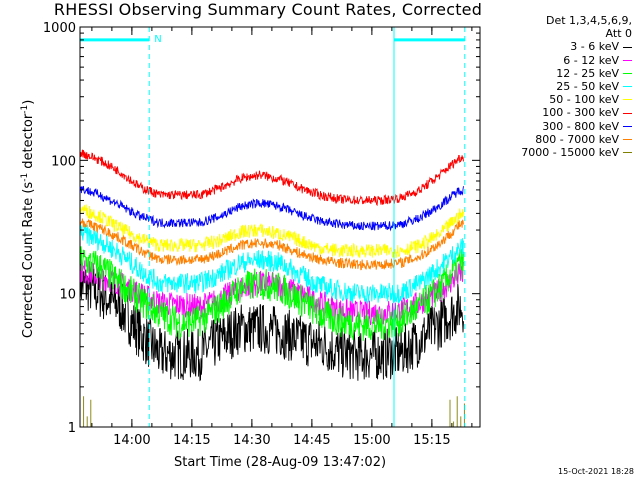 Image resolution: width=640 pixels, height=480 pixels. Describe the element at coordinates (556, 46) in the screenshot. I see `legend-entry: 3 - 6 keV` at that location.